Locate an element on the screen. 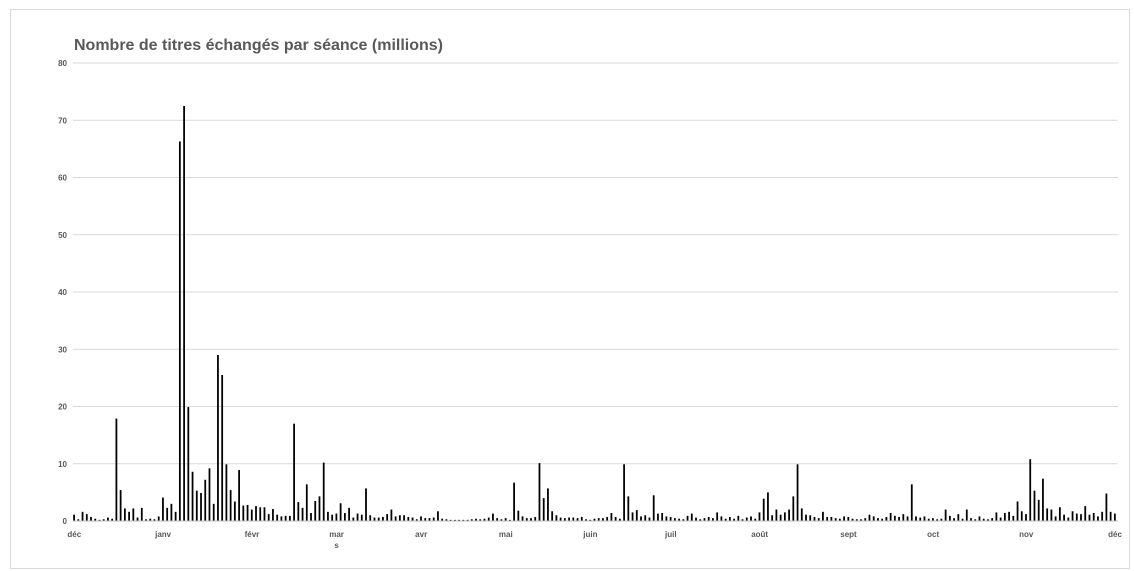 This screenshot has height=571, width=1134. y-tick-label: 30 is located at coordinates (62, 349).